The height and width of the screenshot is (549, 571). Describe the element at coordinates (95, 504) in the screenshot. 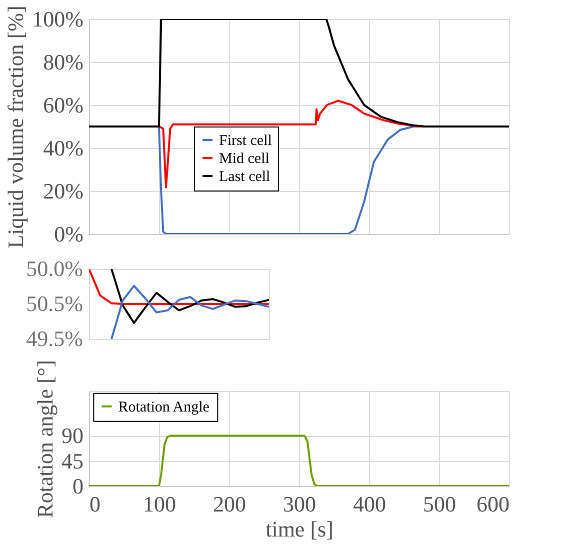

I see `x-tick-label: 0` at that location.